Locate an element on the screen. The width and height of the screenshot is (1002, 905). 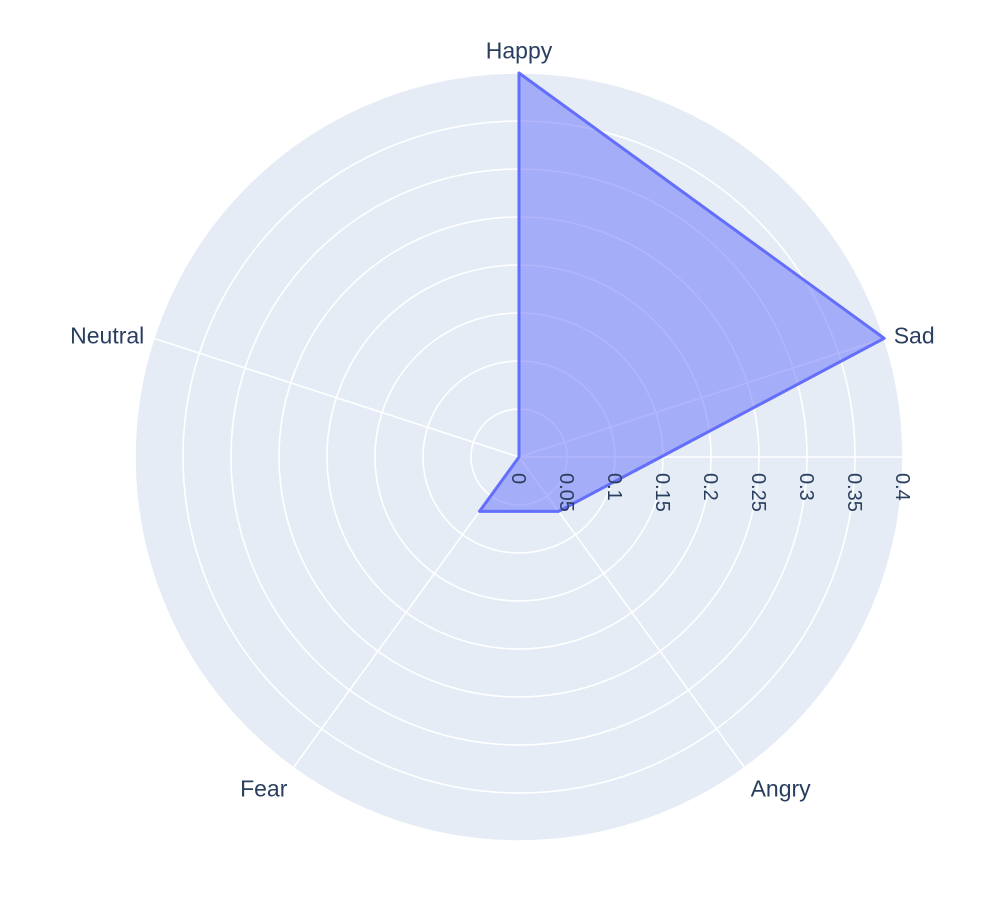
angular-label-sad: Sad is located at coordinates (914, 335).